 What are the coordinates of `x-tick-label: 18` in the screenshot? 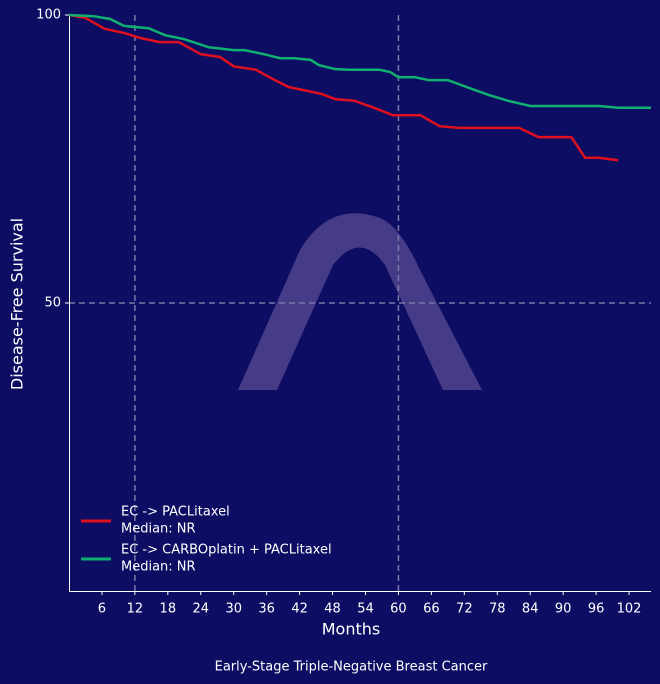 It's located at (168, 609).